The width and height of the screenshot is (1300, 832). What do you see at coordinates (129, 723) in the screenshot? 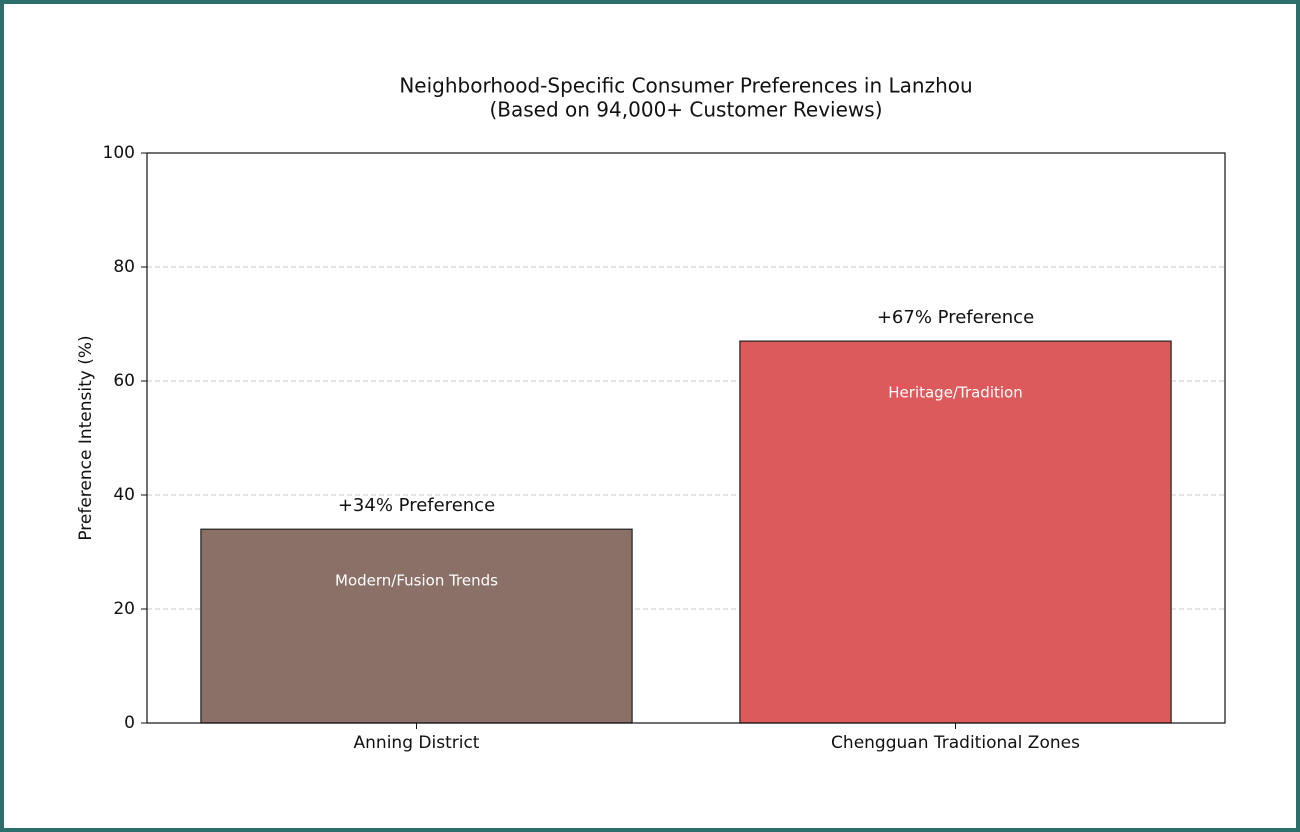
I see `y-tick-label: 0` at bounding box center [129, 723].